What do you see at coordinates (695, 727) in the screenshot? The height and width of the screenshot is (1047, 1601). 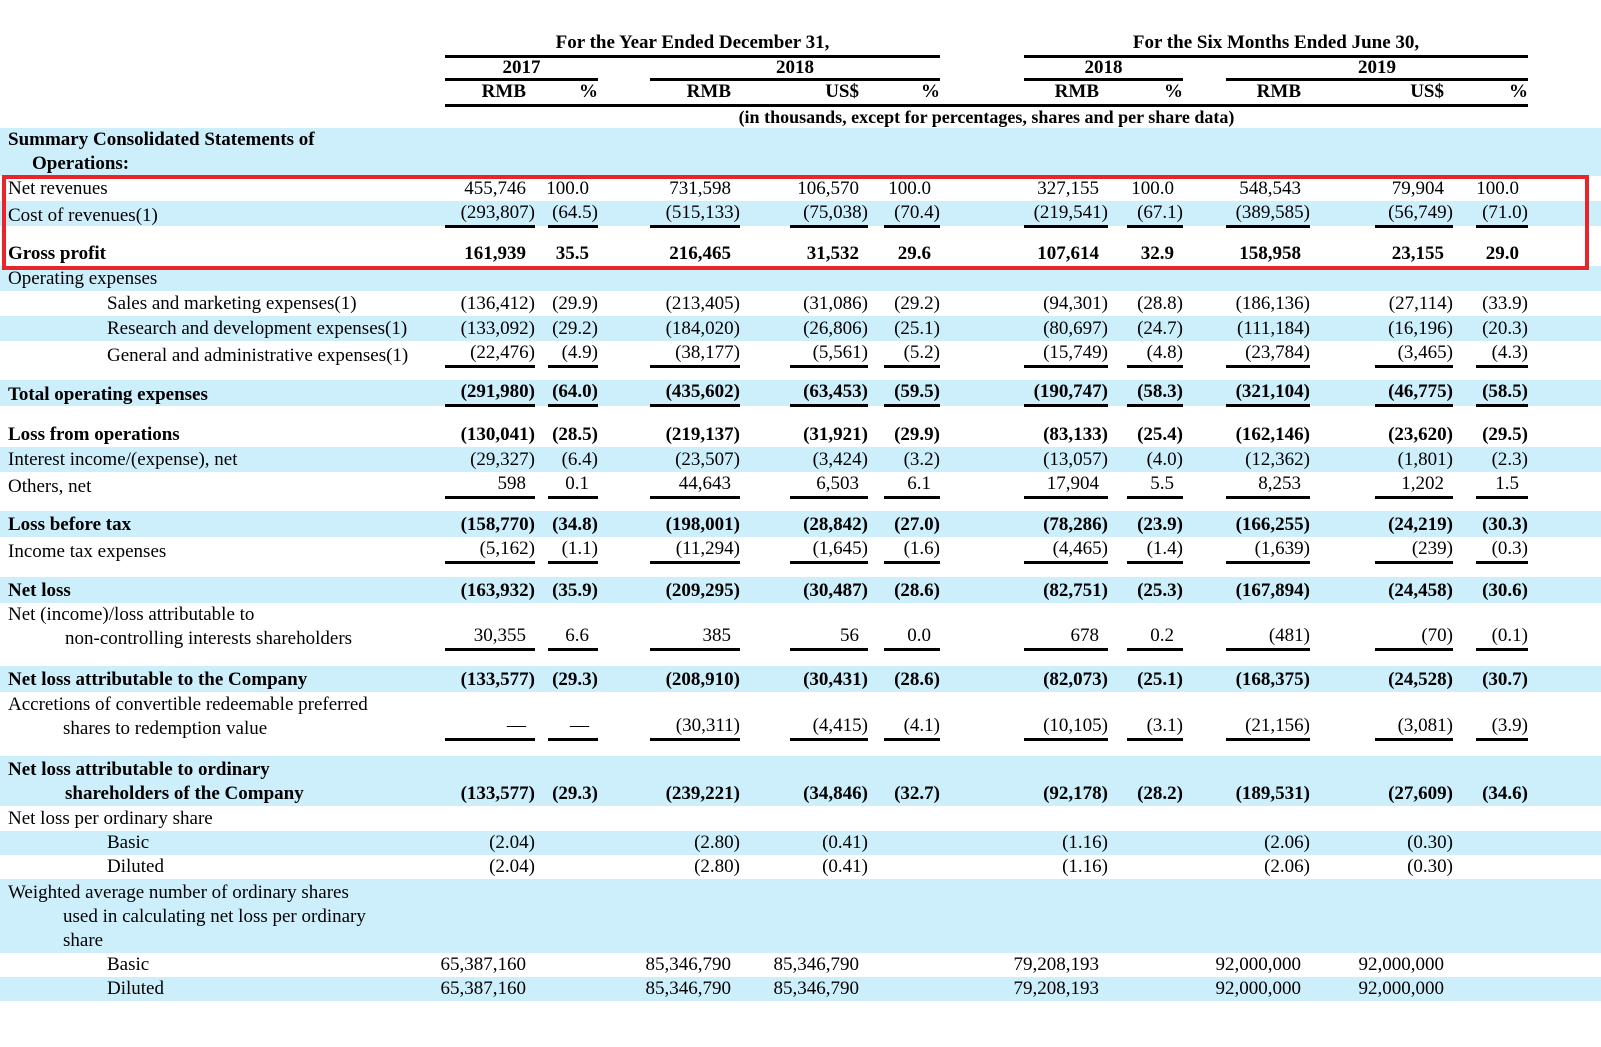 I see `cell-value: (30,311)` at bounding box center [695, 727].